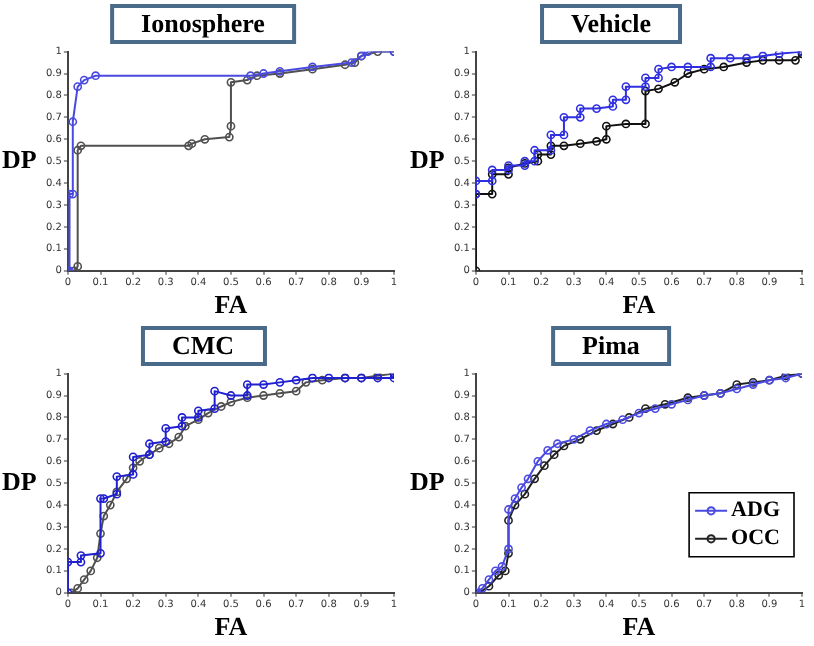  I want to click on chart-title: Pima, so click(611, 346).